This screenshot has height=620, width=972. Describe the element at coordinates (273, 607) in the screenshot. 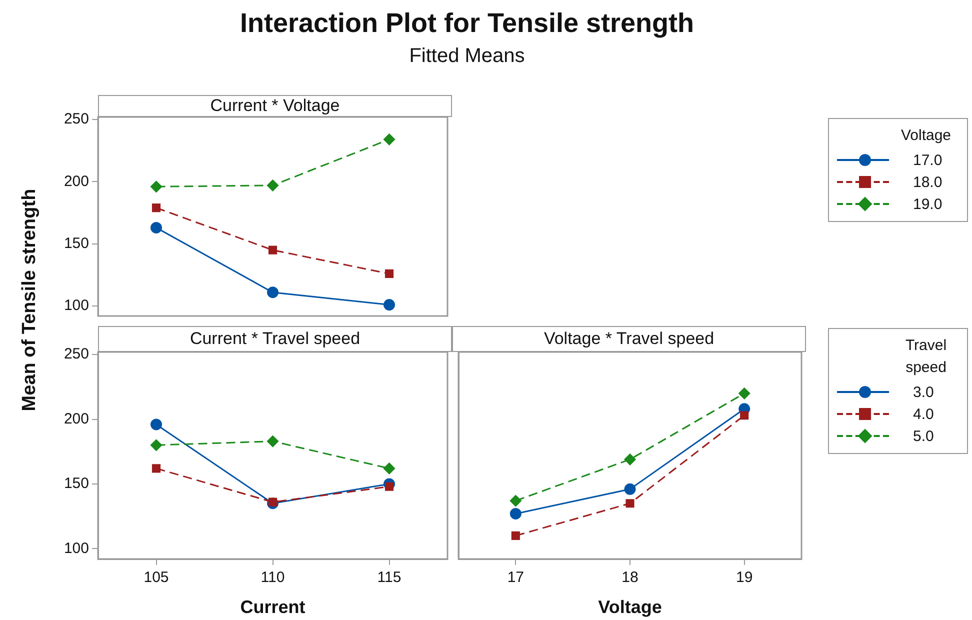

I see `x-axis-title: Current` at that location.